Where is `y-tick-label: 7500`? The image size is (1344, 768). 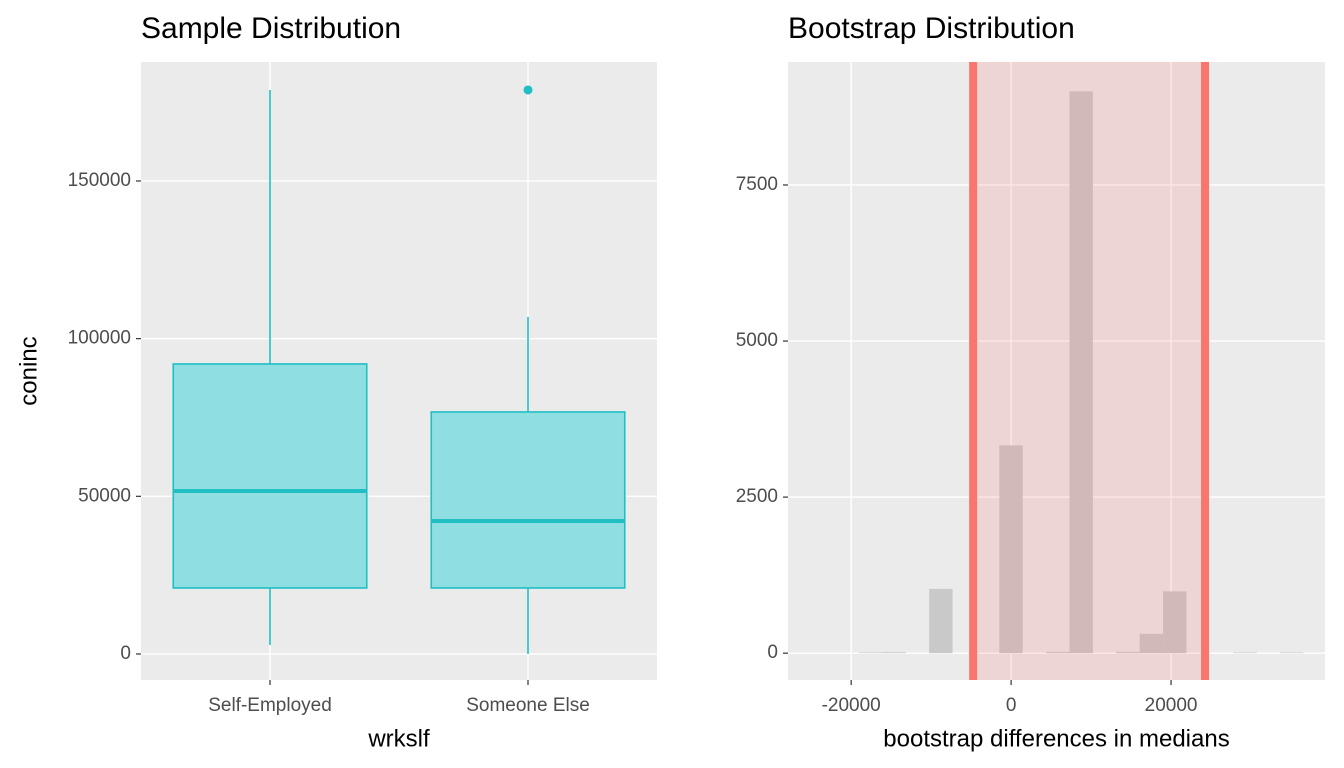 y-tick-label: 7500 is located at coordinates (757, 184).